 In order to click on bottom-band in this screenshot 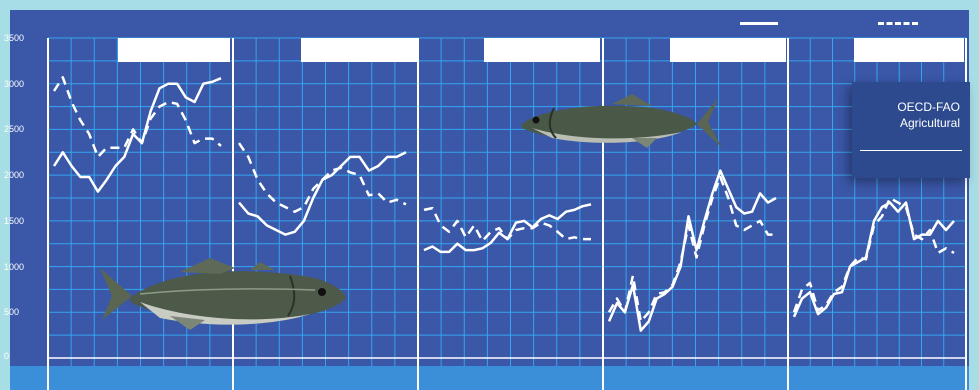, I will do `click(489, 378)`.